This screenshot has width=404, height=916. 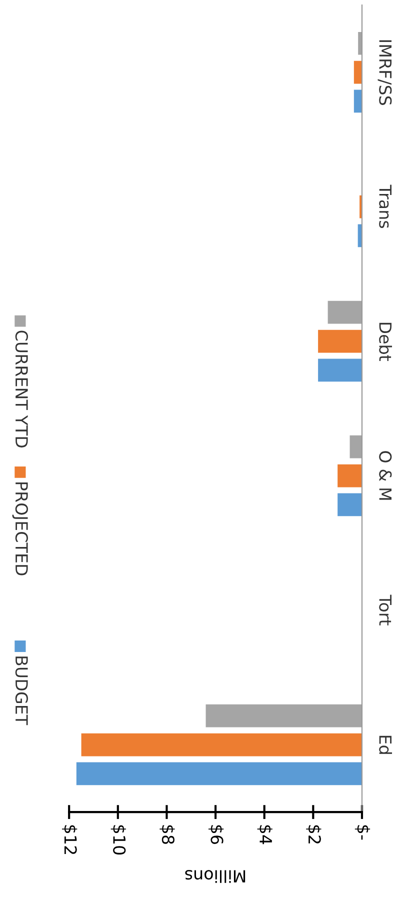 What do you see at coordinates (385, 475) in the screenshot?
I see `y-tick-label: O & M` at bounding box center [385, 475].